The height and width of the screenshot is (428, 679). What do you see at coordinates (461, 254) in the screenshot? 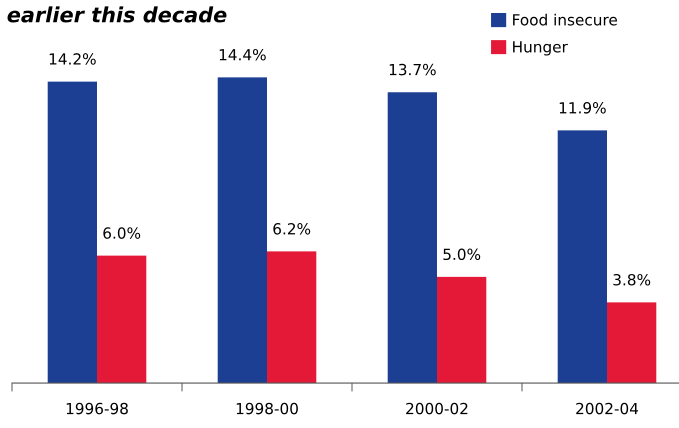
I see `data-label: 5.0%` at bounding box center [461, 254].